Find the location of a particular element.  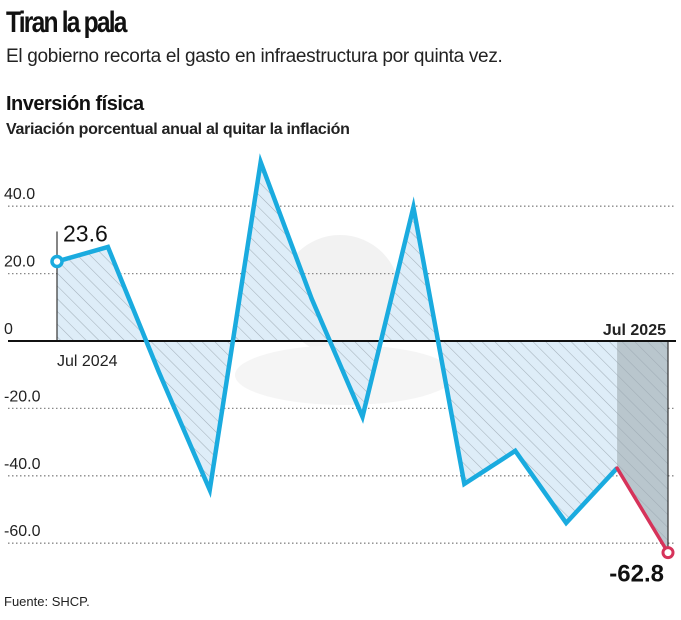

last-value-label: -62.8 is located at coordinates (636, 574).